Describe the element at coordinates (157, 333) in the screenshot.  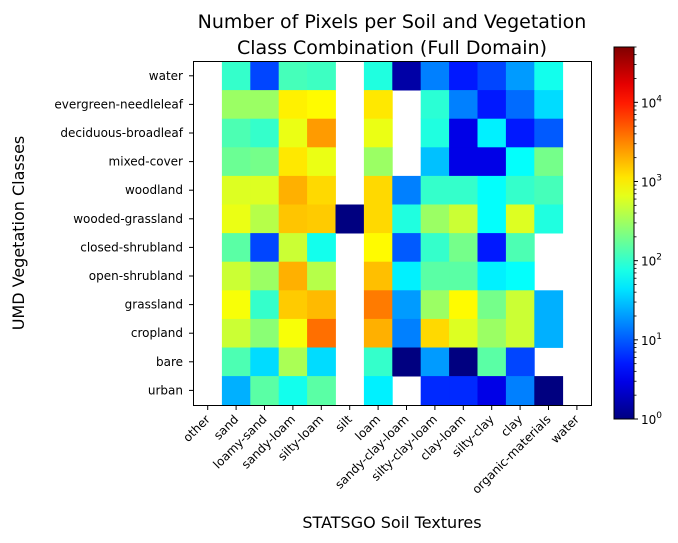
I see `y-tick-label: cropland` at that location.